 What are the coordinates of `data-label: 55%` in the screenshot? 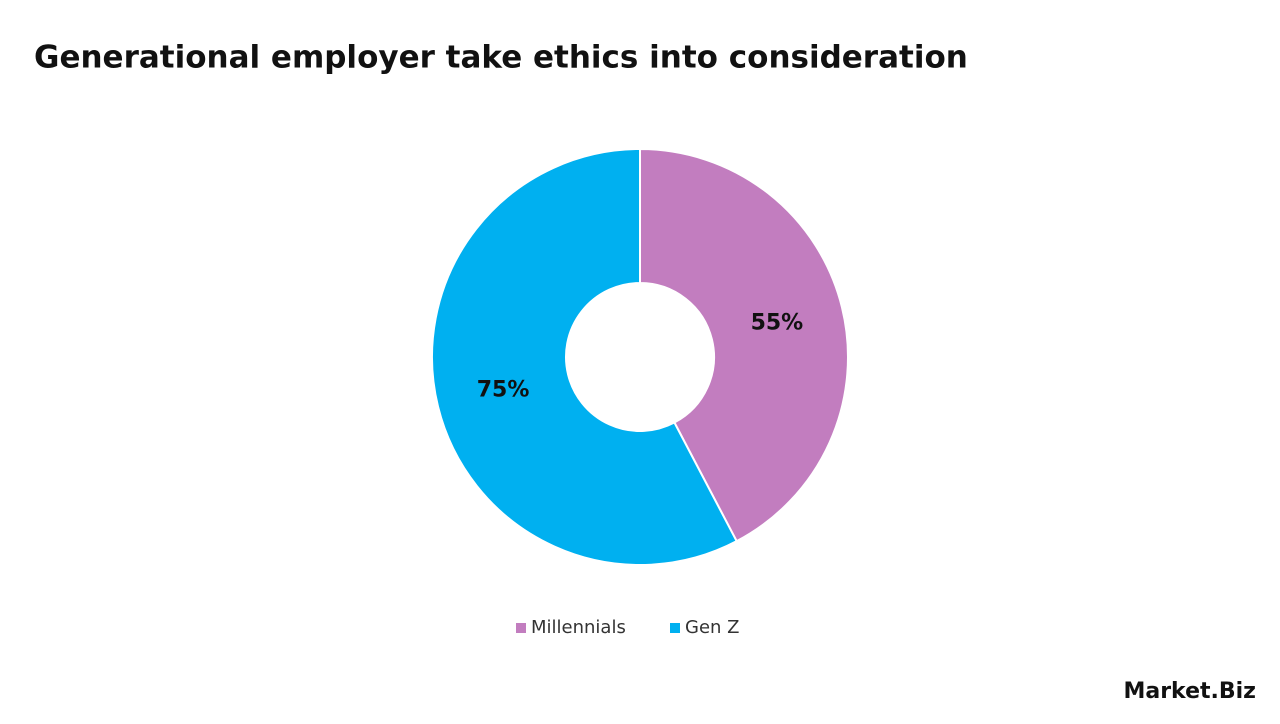 It's located at (777, 322).